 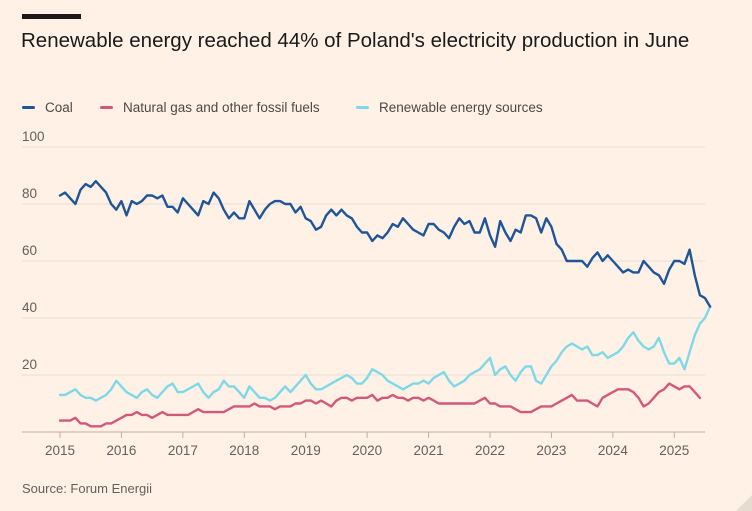 I want to click on series-line-natural, so click(x=380, y=405).